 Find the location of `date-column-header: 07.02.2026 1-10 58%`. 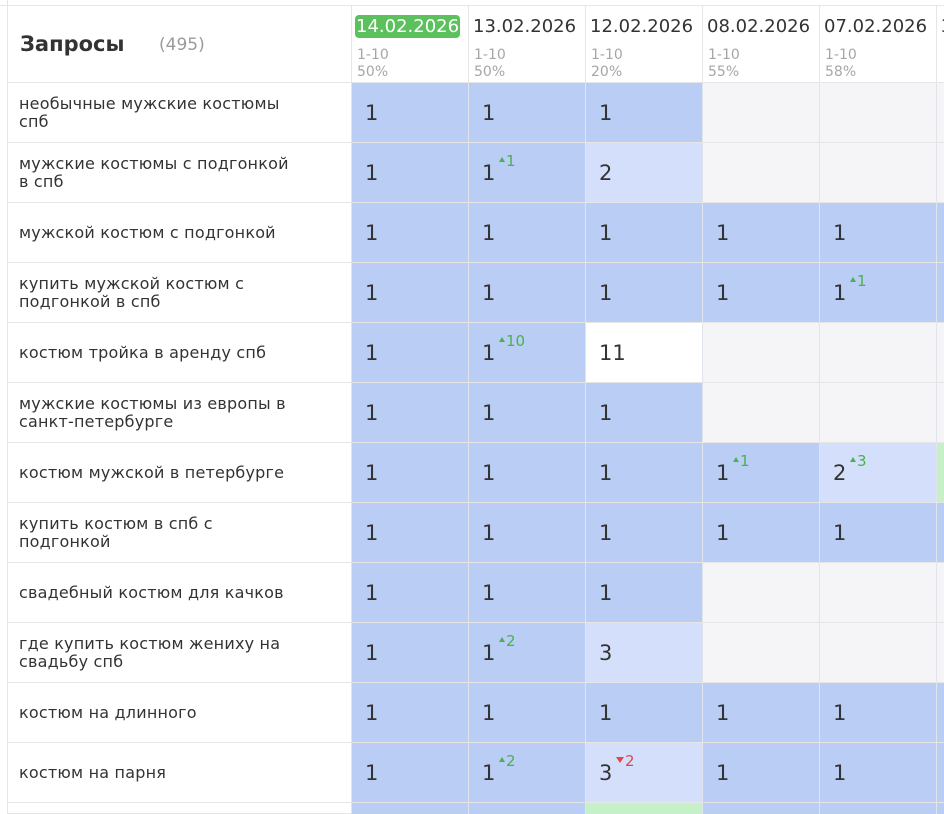

date-column-header: 07.02.2026 1-10 58% is located at coordinates (877, 44).